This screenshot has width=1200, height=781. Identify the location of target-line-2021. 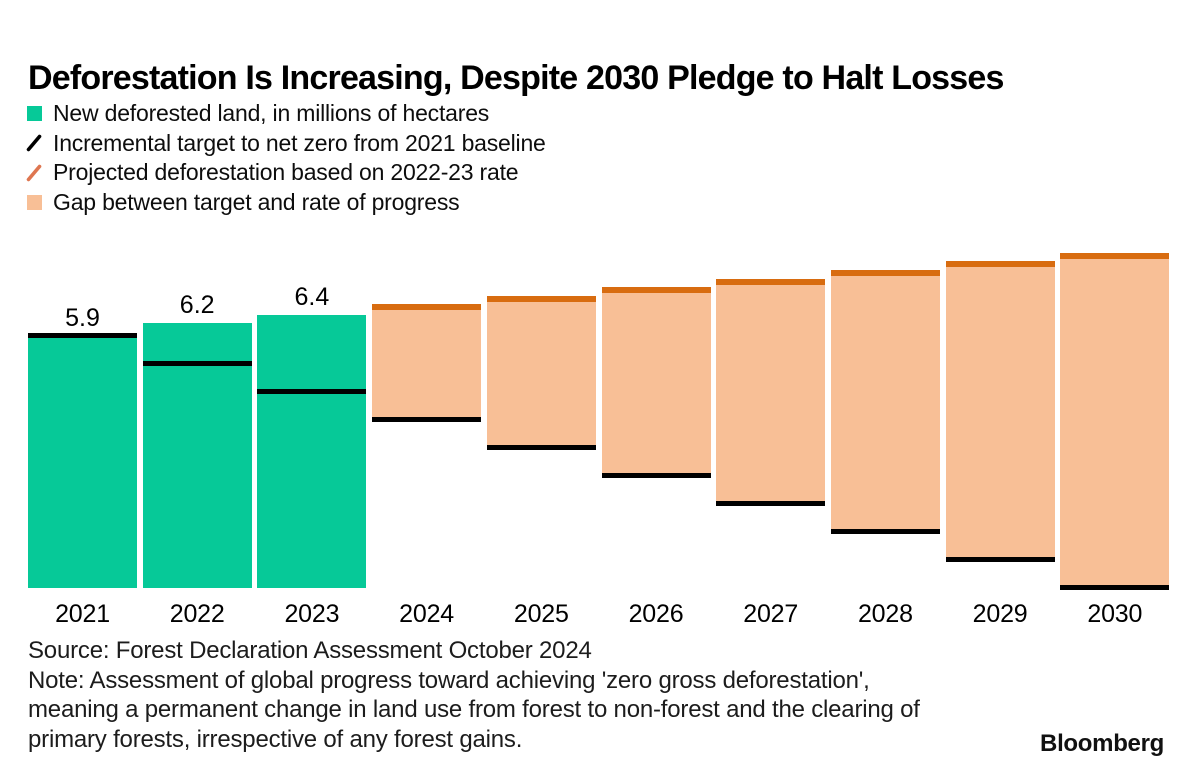
(82, 336).